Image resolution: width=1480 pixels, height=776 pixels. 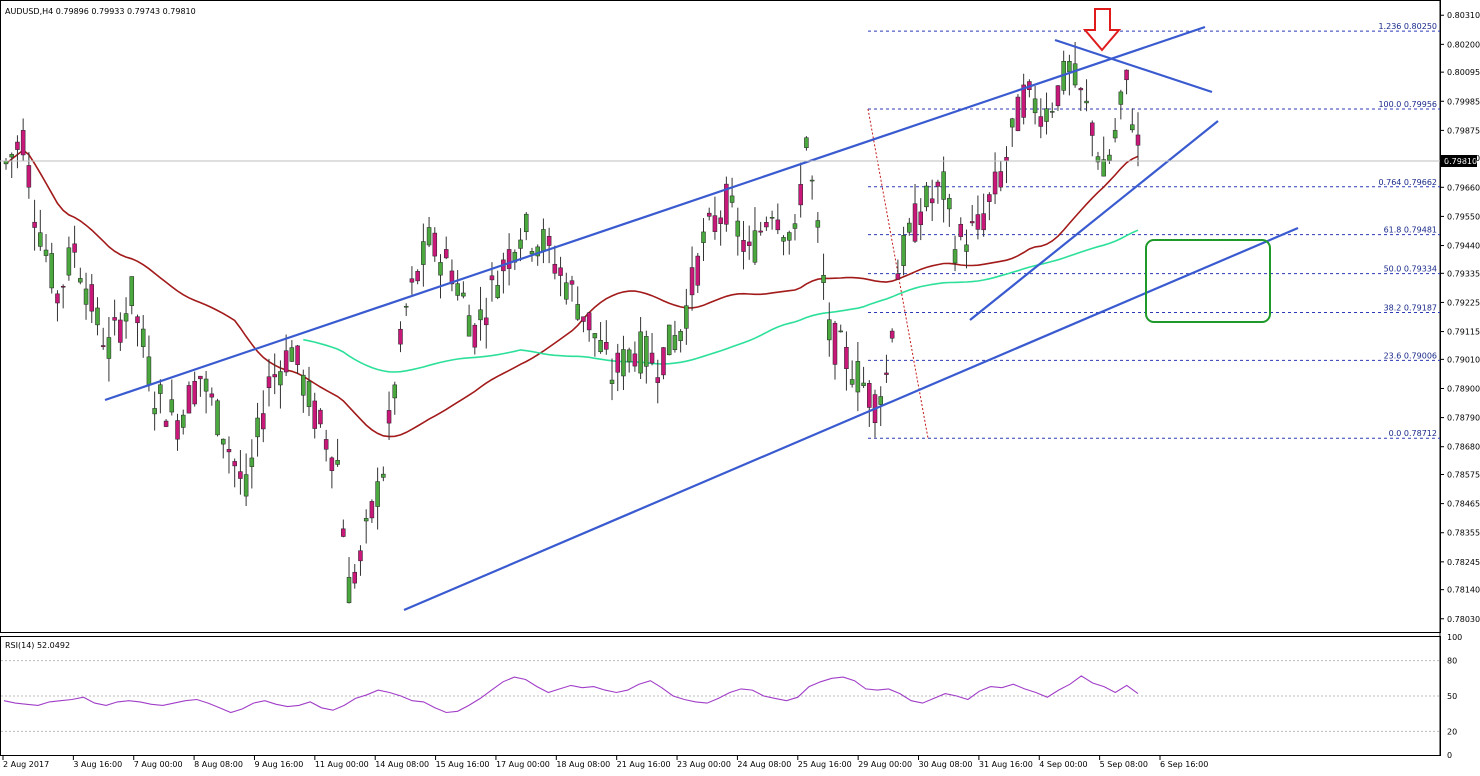 I want to click on fast-moving-average-line, so click(x=721, y=301).